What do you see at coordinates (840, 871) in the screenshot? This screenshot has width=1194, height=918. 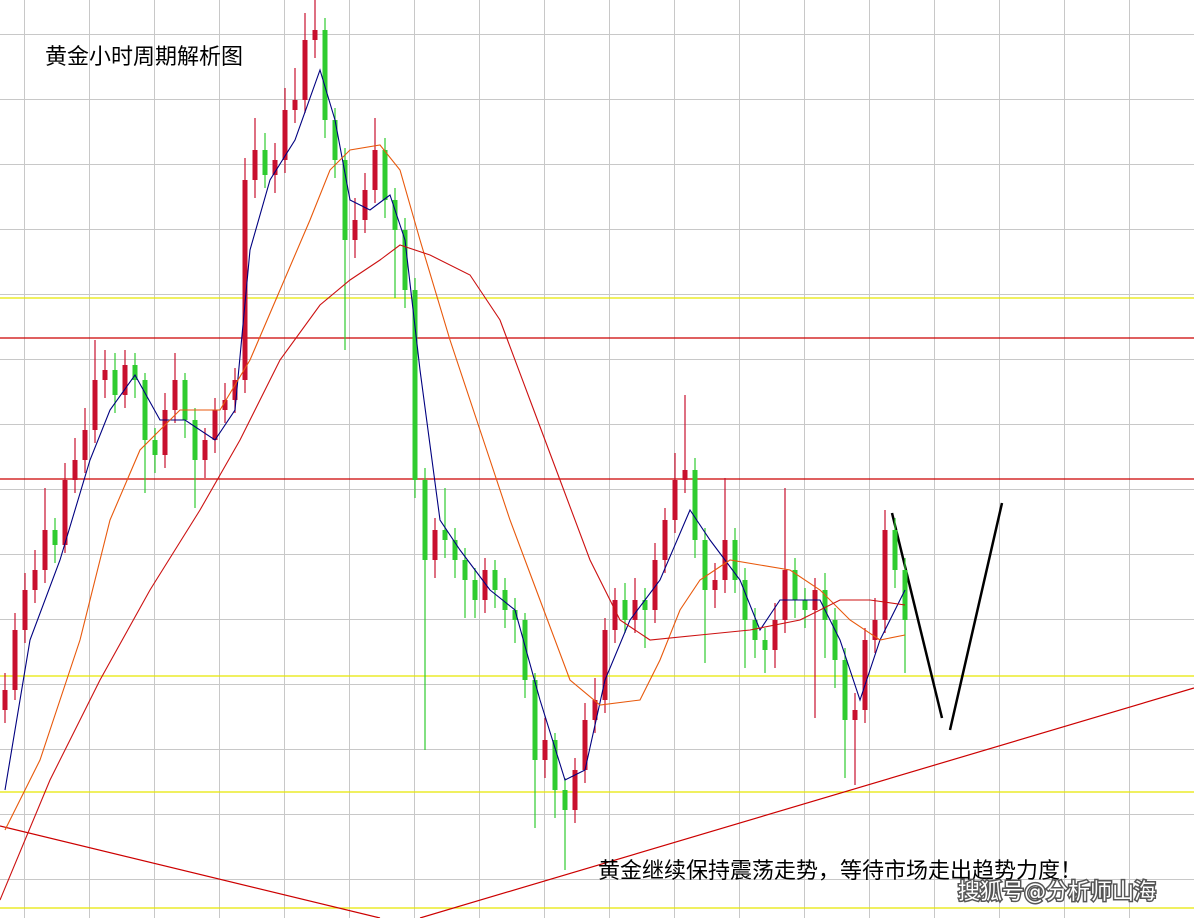 I see `annotation: 黄金继续保持震荡走势，等待市场走出趋势力度！` at bounding box center [840, 871].